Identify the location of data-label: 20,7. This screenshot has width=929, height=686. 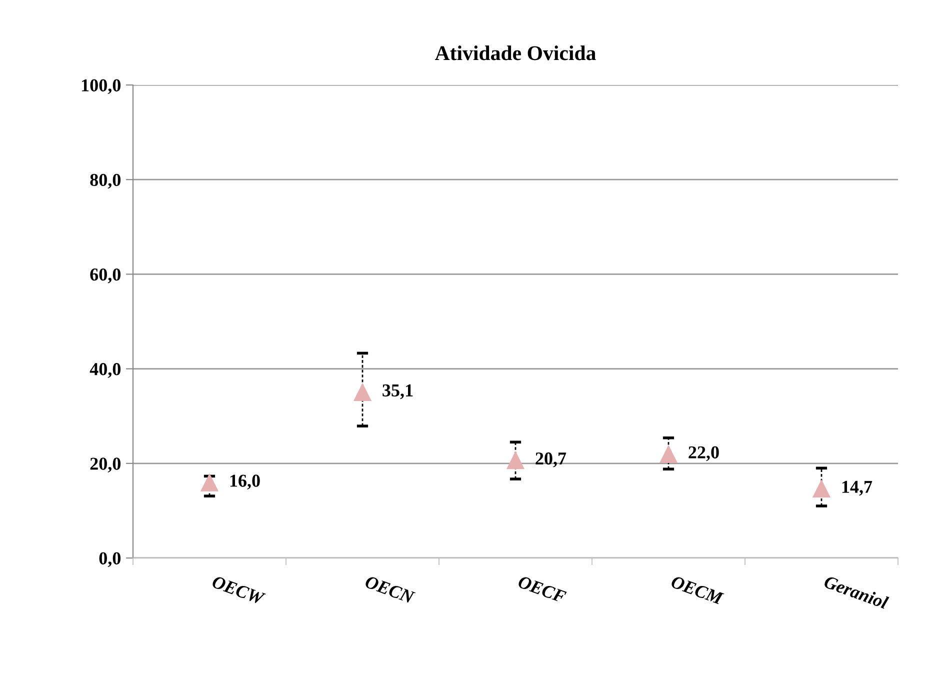
(551, 460).